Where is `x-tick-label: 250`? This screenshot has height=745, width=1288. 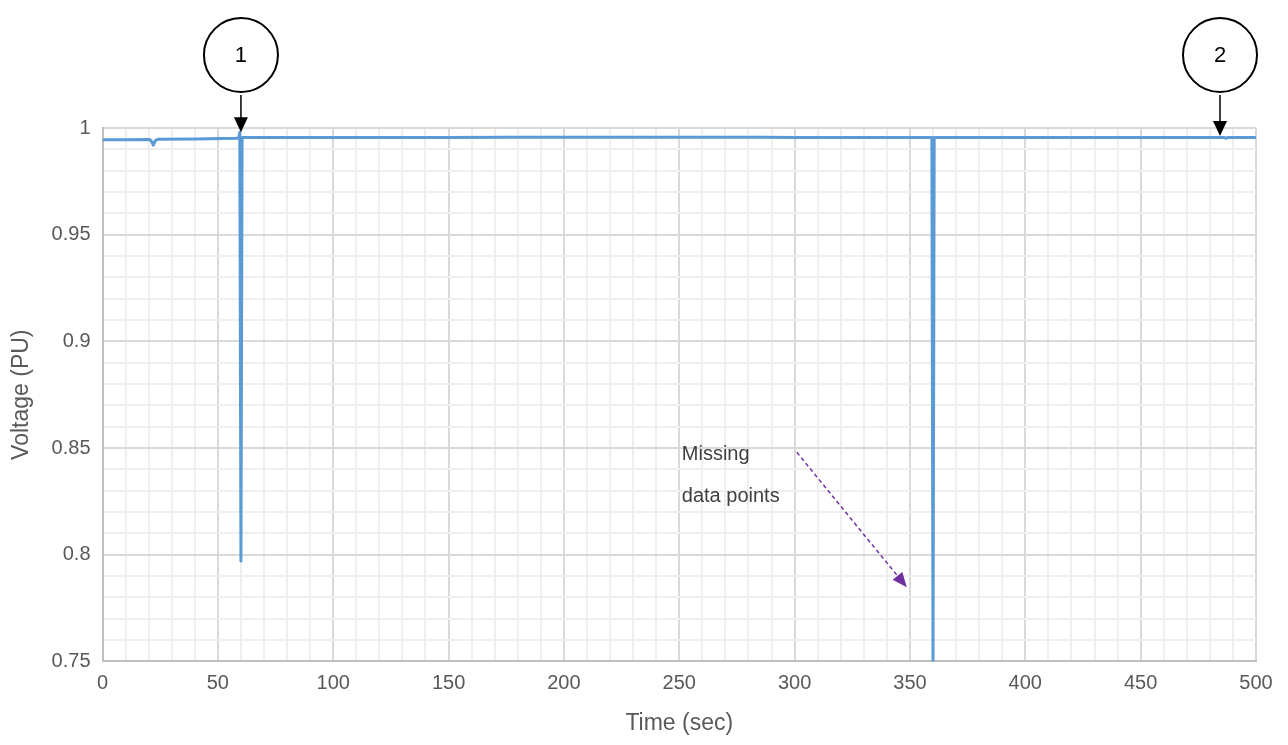
x-tick-label: 250 is located at coordinates (679, 681).